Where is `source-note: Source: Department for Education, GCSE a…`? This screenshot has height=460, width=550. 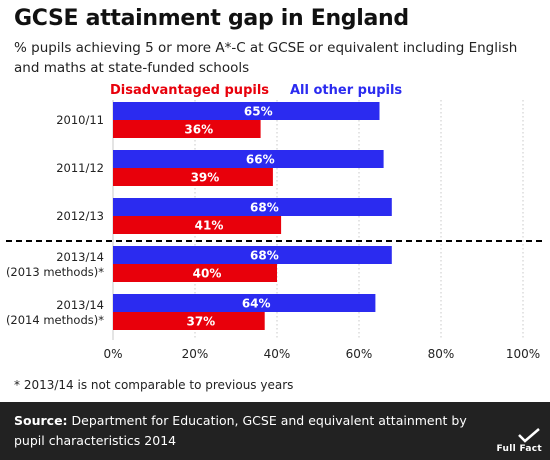 source-note: Source: Department for Education, GCSE a… is located at coordinates (249, 431).